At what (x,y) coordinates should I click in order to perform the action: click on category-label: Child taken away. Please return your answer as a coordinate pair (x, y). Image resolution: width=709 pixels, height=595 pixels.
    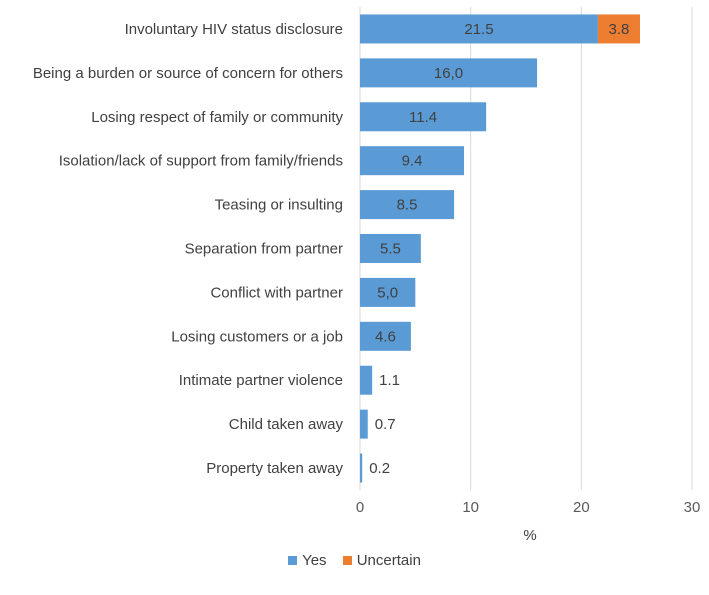
    Looking at the image, I should click on (286, 424).